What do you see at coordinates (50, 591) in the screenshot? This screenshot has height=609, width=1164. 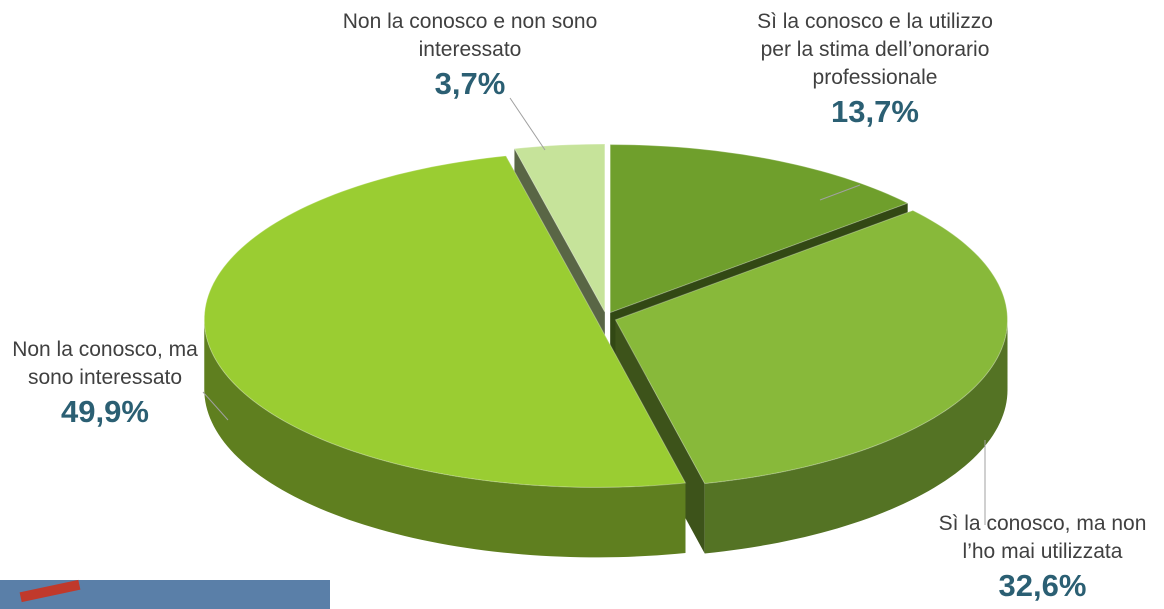 I see `photo-fragment` at bounding box center [50, 591].